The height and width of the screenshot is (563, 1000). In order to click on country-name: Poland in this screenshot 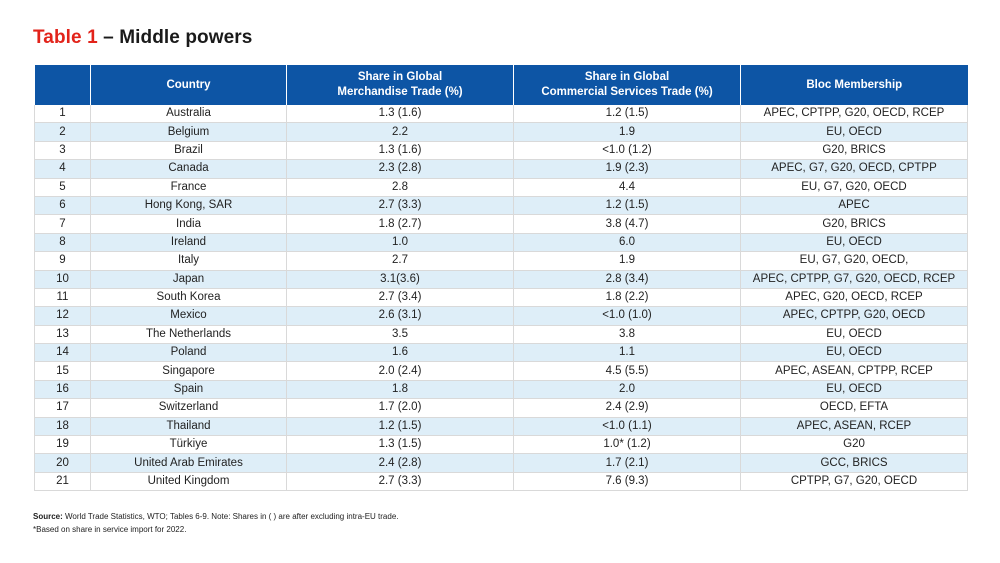, I will do `click(188, 353)`.